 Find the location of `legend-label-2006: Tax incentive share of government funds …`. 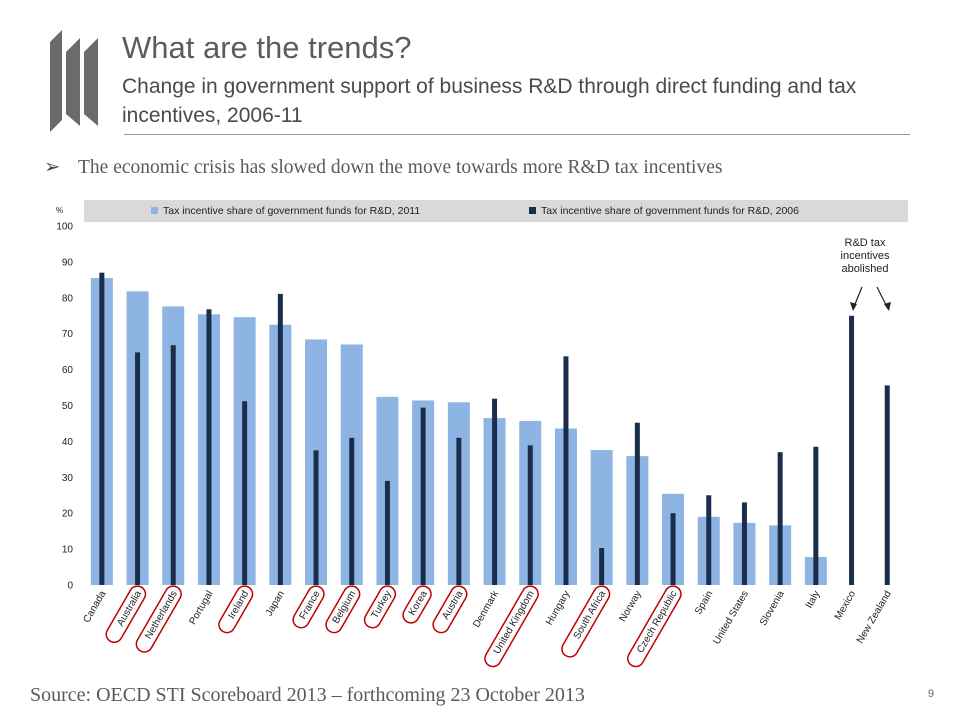

legend-label-2006: Tax incentive share of government funds … is located at coordinates (670, 211).